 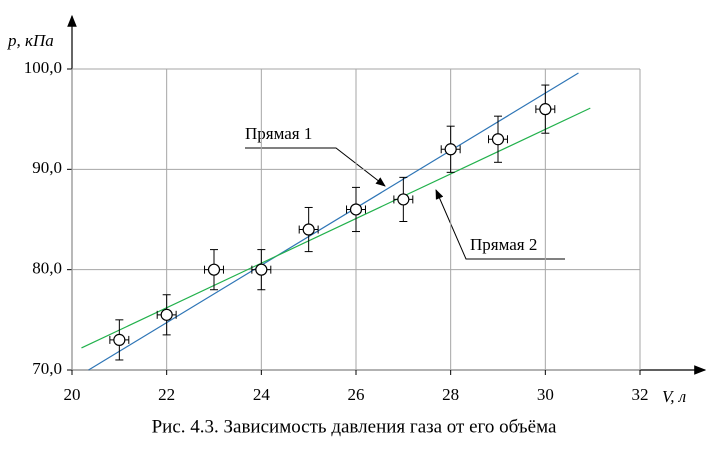 I want to click on y-tick-label: 70,0, so click(x=47, y=368).